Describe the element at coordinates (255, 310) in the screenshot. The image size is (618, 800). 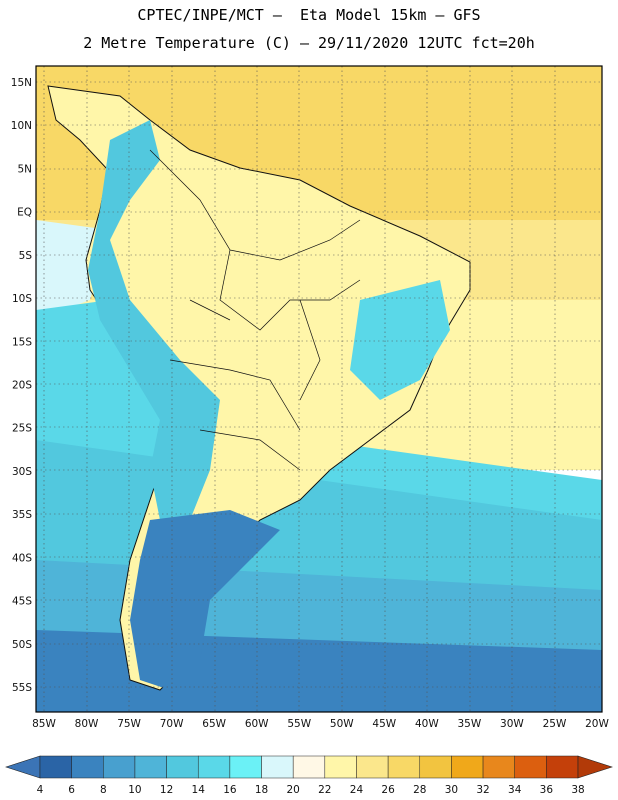
I see `country-borders` at that location.